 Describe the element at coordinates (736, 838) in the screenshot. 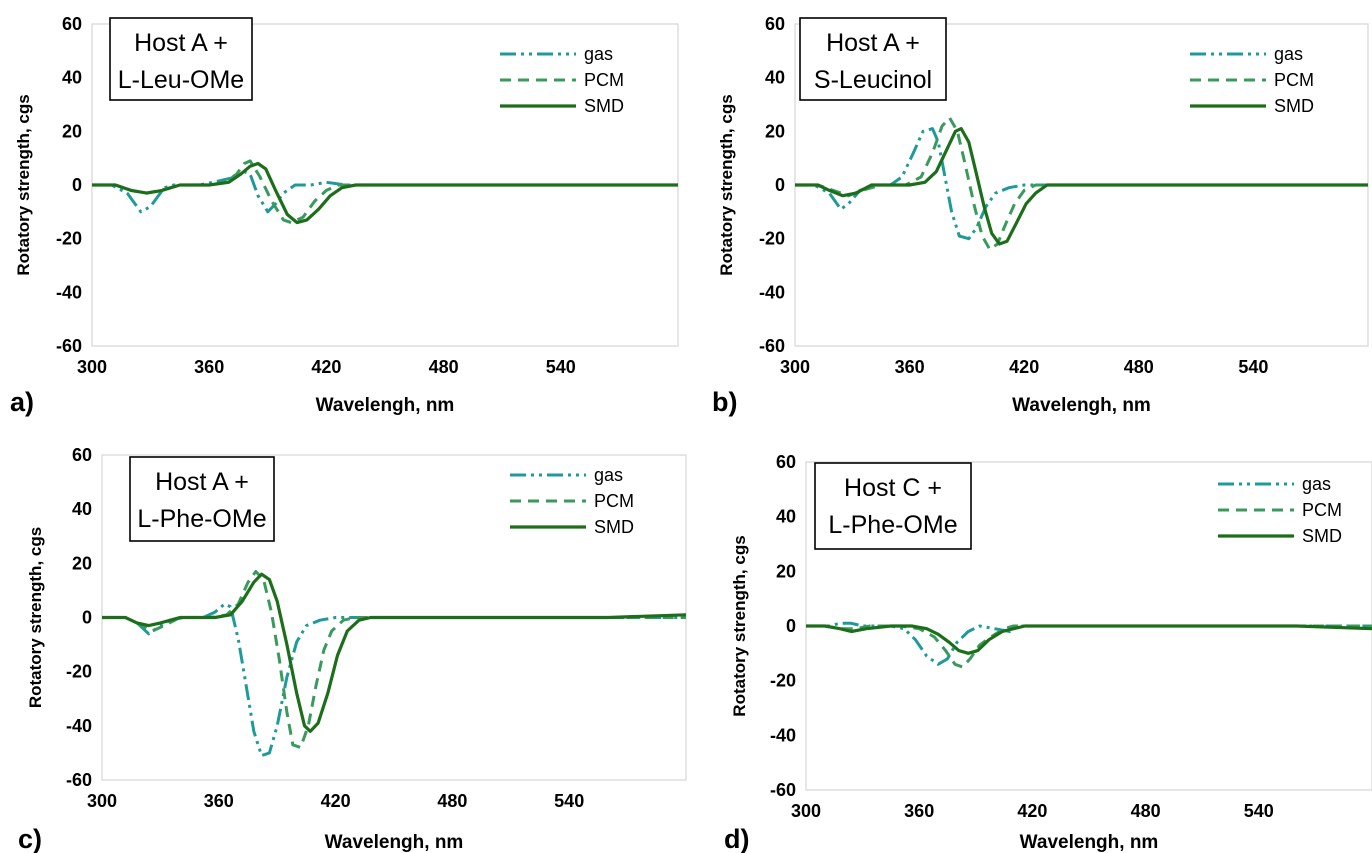

I see `panel-label: d)` at that location.